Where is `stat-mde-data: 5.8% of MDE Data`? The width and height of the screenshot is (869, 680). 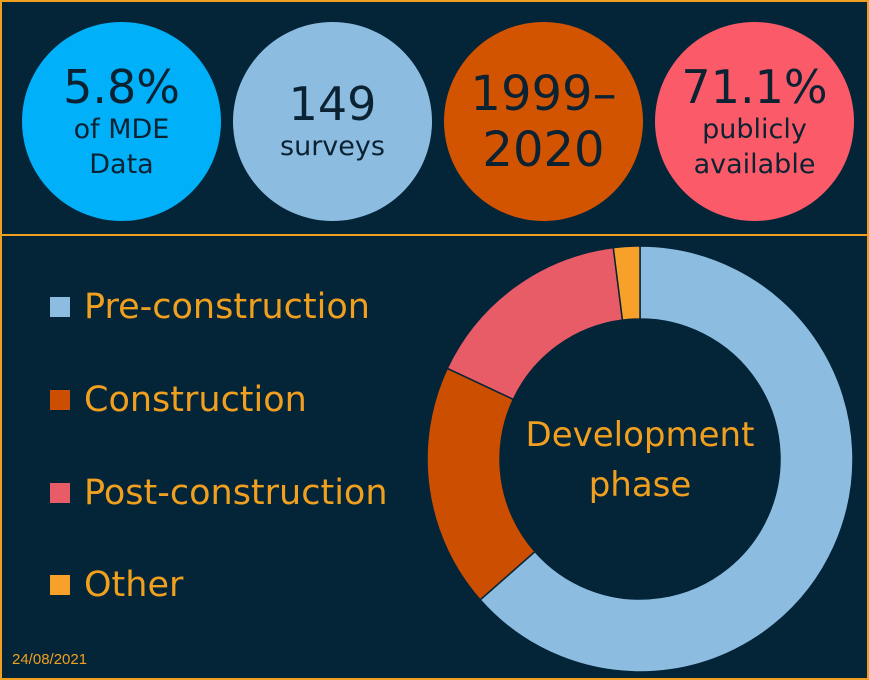
stat-mde-data: 5.8% of MDE Data is located at coordinates (121, 121).